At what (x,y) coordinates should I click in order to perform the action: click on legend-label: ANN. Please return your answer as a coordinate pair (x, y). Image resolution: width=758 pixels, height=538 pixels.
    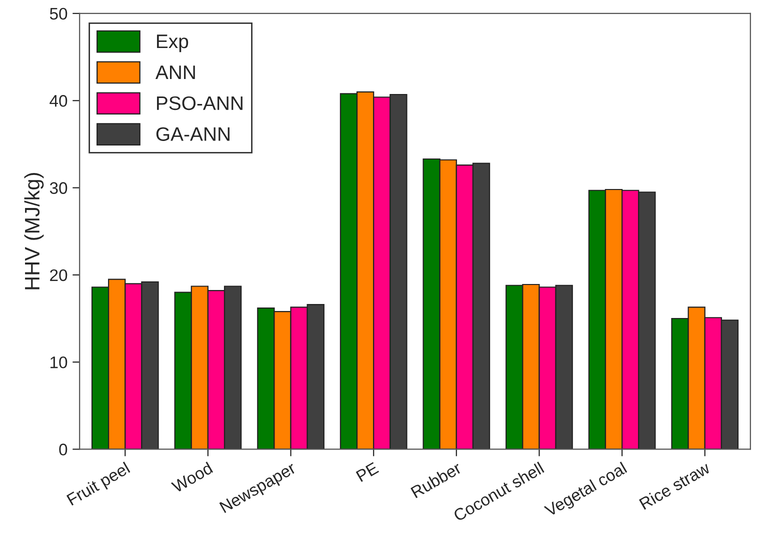
    Looking at the image, I should click on (175, 72).